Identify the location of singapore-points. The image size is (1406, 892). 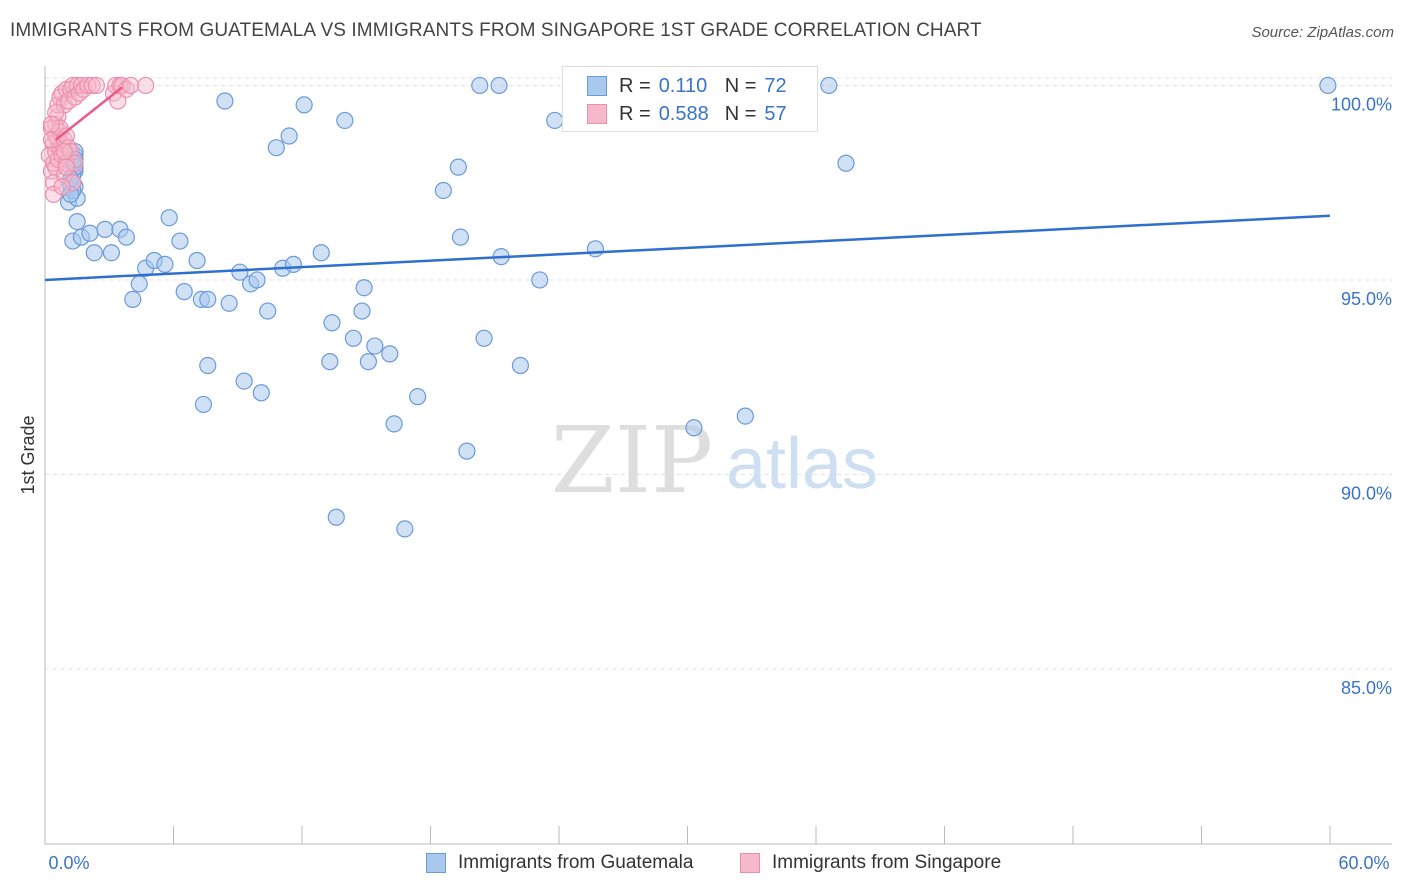
(97, 139).